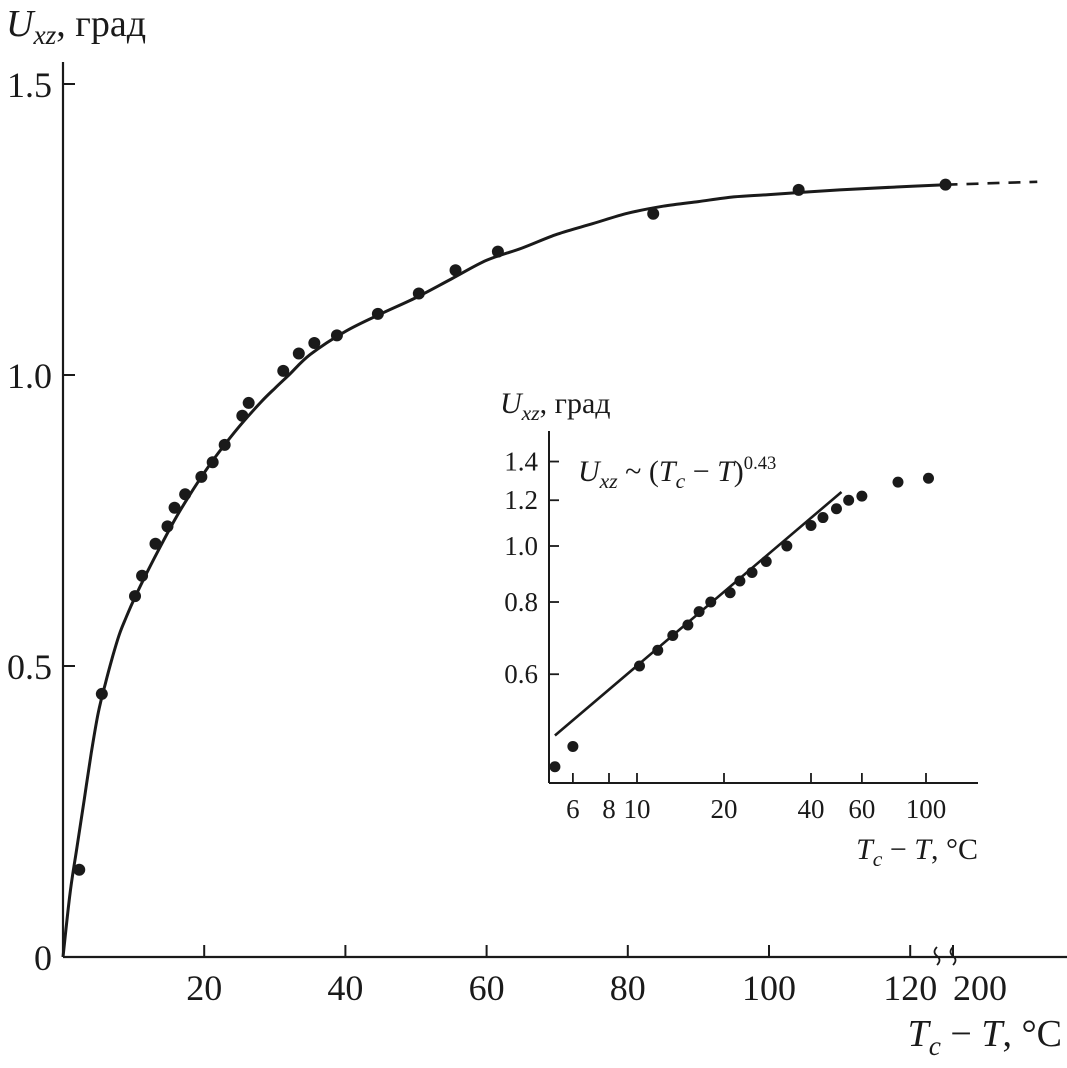 Image resolution: width=1067 pixels, height=1068 pixels. Describe the element at coordinates (521, 546) in the screenshot. I see `inset-y-tick-label: 1.0` at that location.